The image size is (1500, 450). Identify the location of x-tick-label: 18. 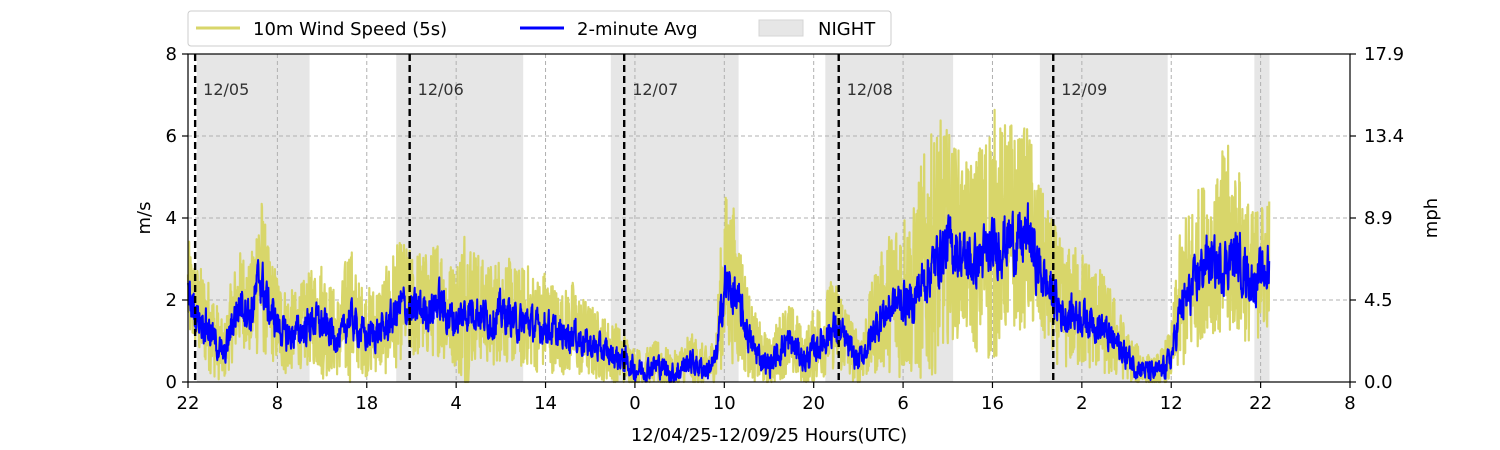
(366, 403).